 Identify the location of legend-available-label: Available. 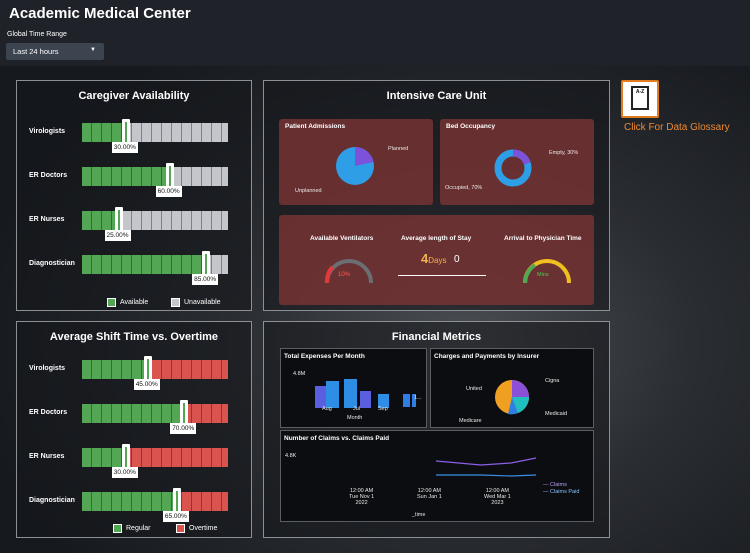
(134, 302).